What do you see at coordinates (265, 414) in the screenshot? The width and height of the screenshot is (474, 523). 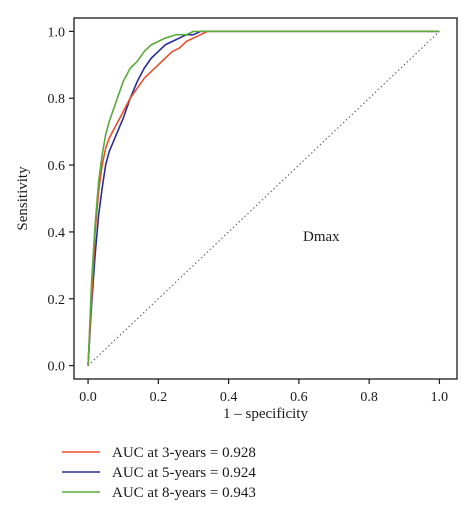 I see `x-axis-title: 1 – specificity` at bounding box center [265, 414].